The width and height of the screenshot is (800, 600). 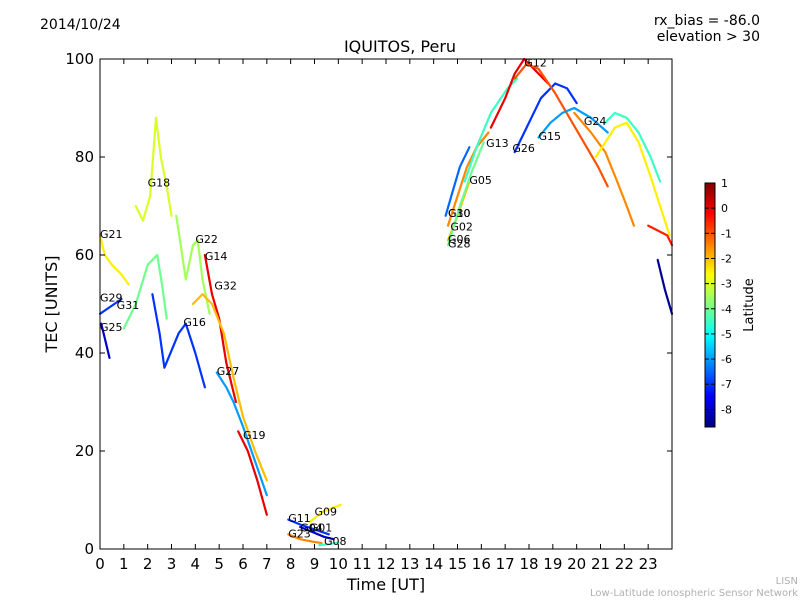 What do you see at coordinates (114, 260) in the screenshot?
I see `series-g21` at bounding box center [114, 260].